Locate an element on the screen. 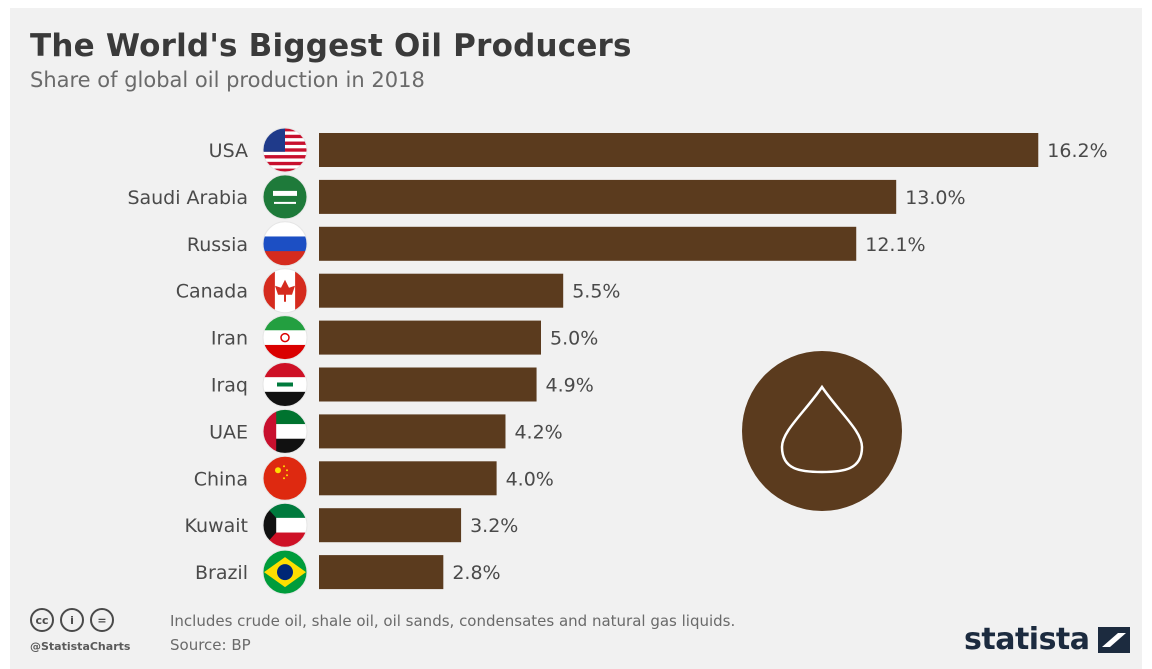 This screenshot has width=1152, height=669. category-label: Canada is located at coordinates (212, 292).